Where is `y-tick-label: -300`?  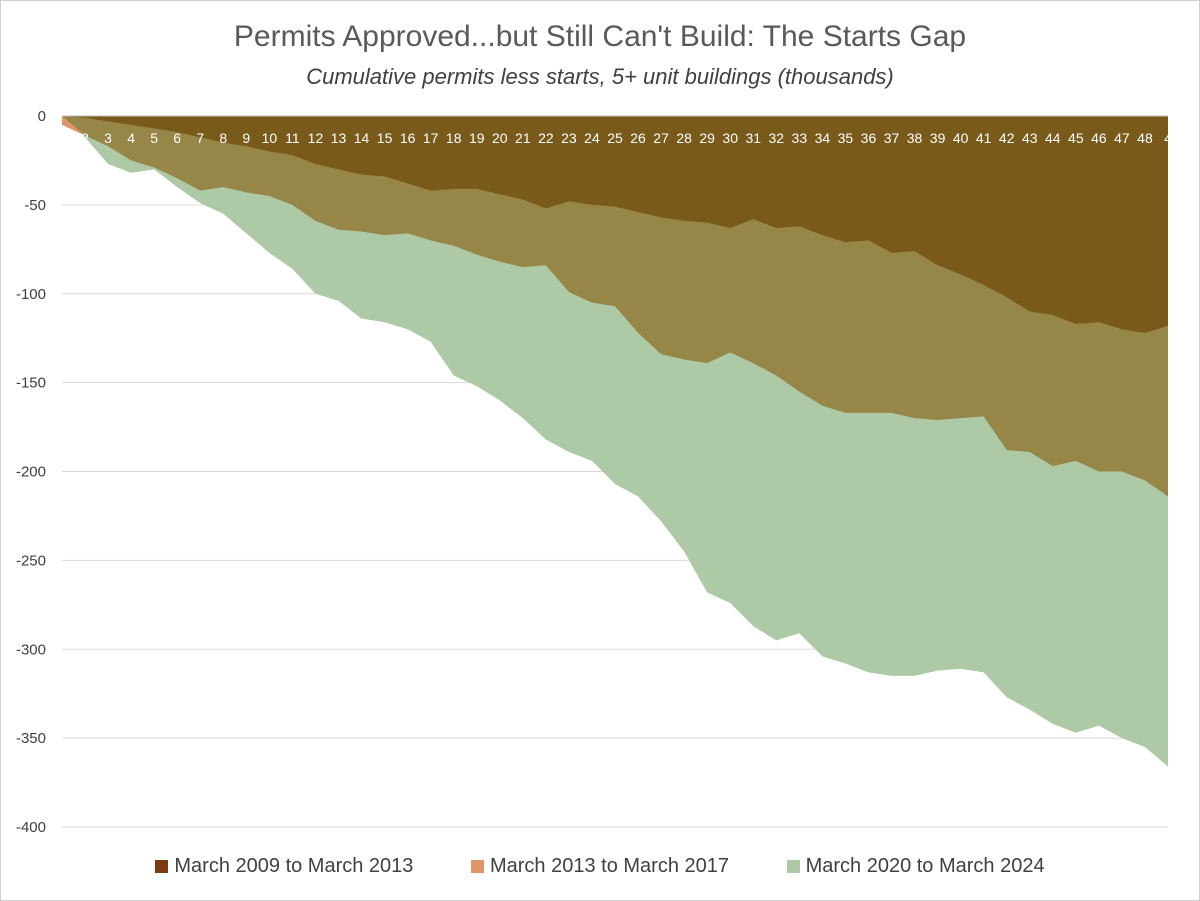 y-tick-label: -300 is located at coordinates (31, 649).